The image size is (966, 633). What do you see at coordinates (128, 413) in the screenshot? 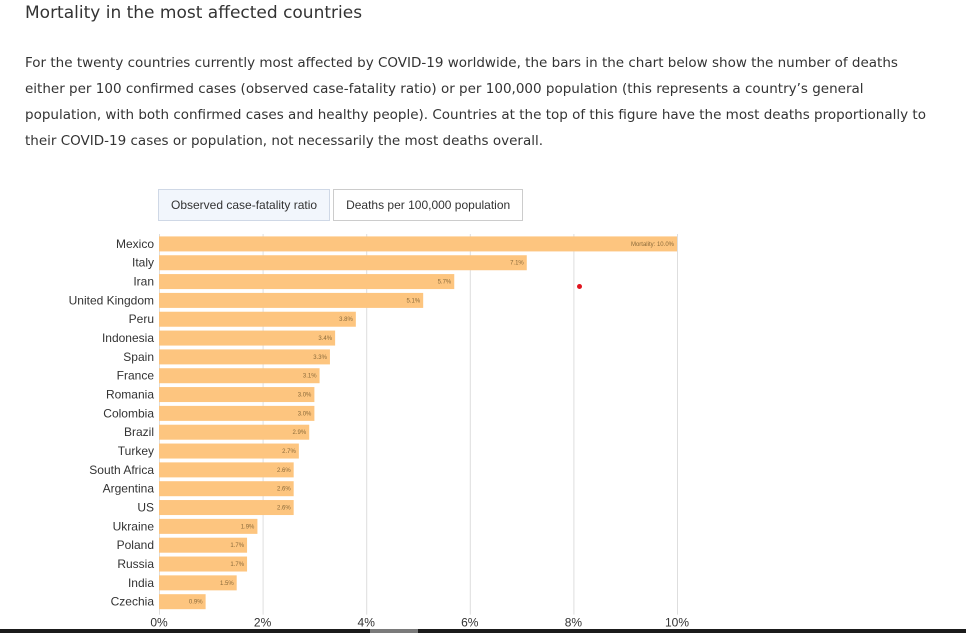
I see `category-label: Colombia` at bounding box center [128, 413].